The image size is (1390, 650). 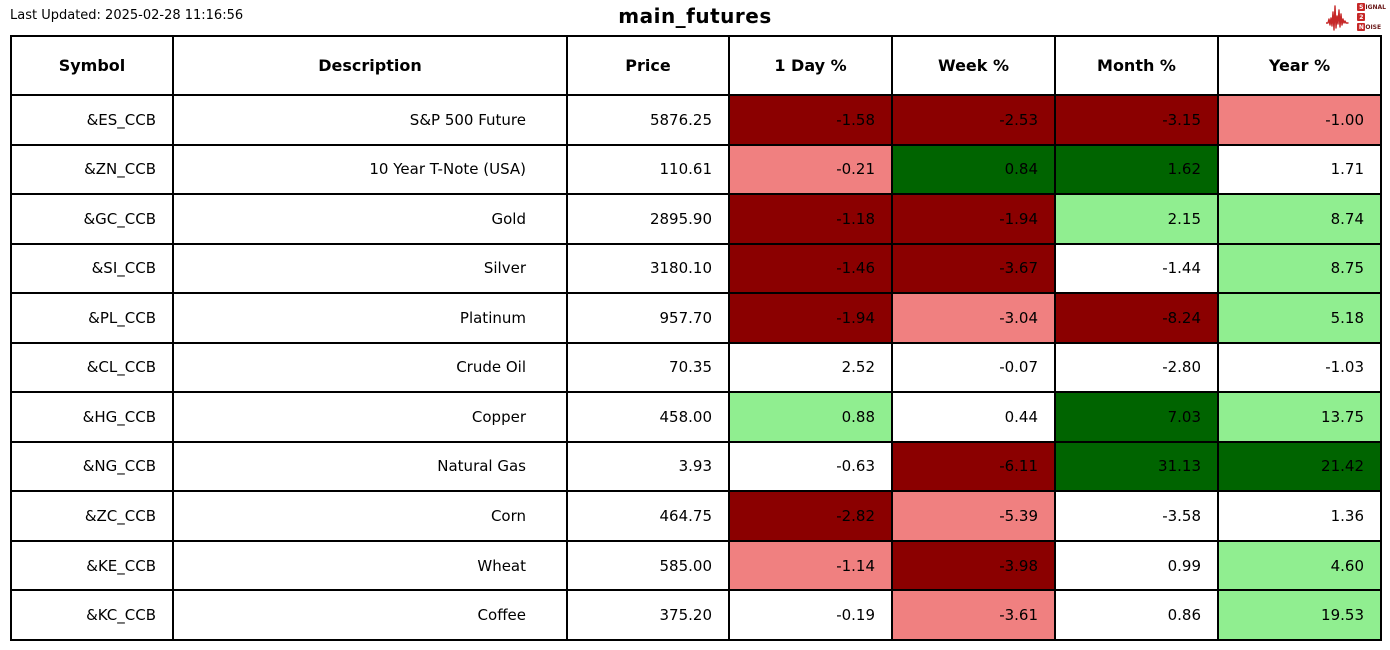 What do you see at coordinates (92, 219) in the screenshot?
I see `symbol-cell: &GC_CCB` at bounding box center [92, 219].